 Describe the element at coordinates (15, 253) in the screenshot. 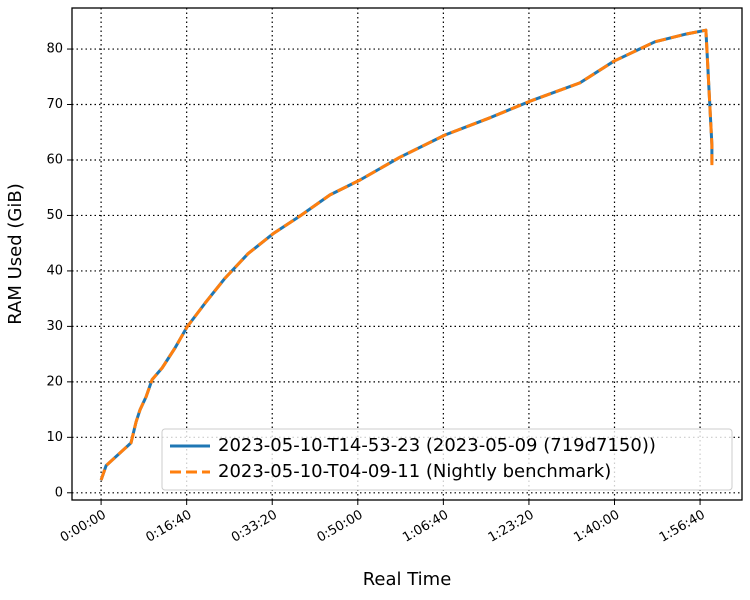

I see `y-axis-label: RAM Used (GiB)` at that location.